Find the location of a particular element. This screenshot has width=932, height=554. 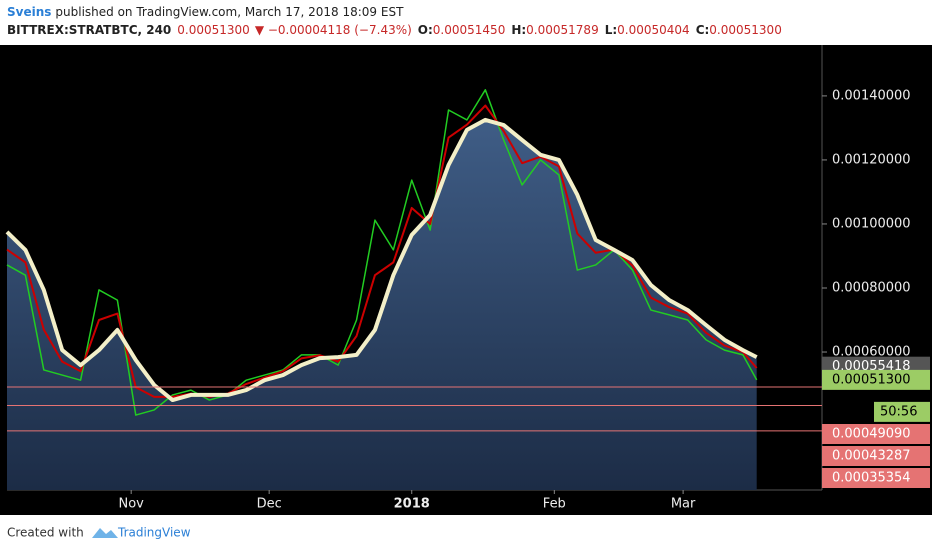

x-tick-label: Nov is located at coordinates (131, 504).